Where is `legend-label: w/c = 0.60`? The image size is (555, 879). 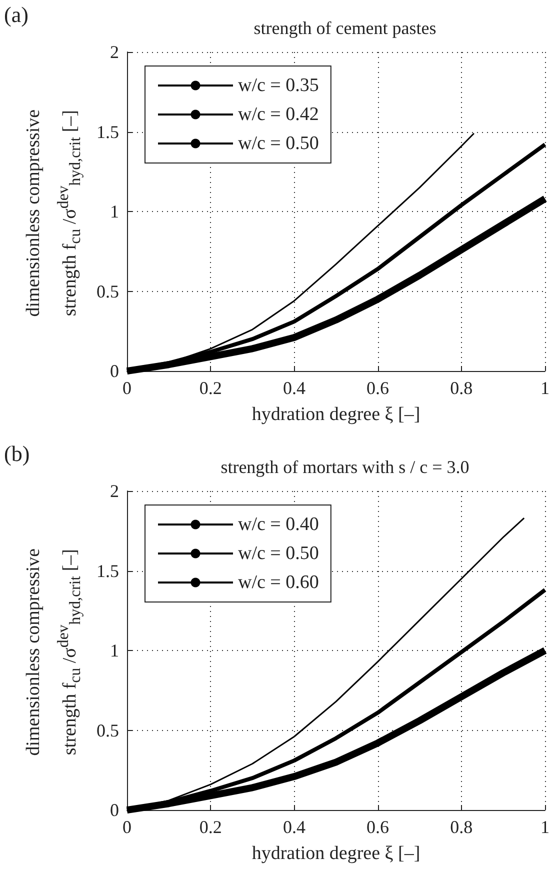
legend-label: w/c = 0.60 is located at coordinates (278, 582).